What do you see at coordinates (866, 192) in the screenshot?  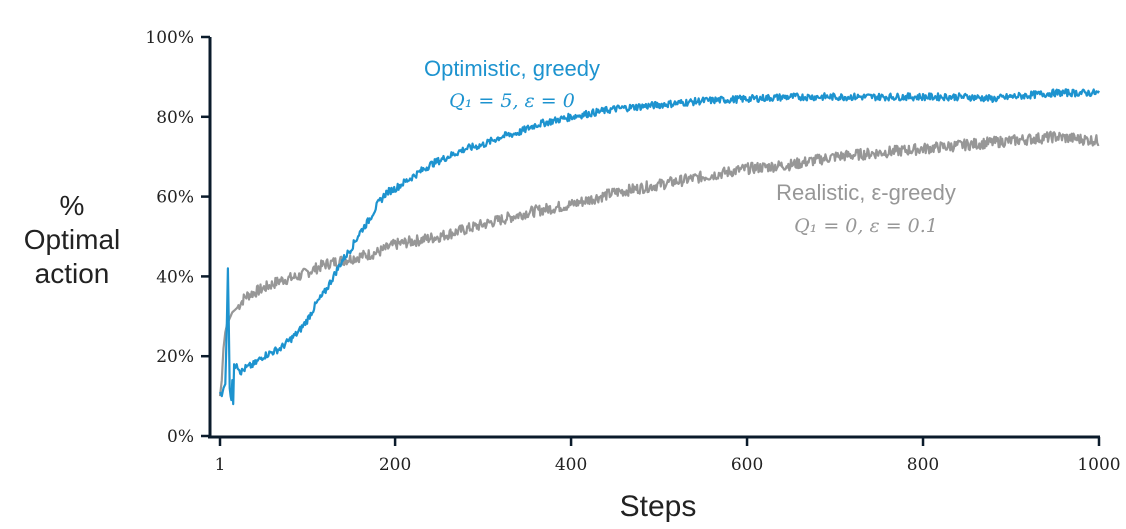 I see `realistic-series-label: Realistic, ε-greedy` at bounding box center [866, 192].